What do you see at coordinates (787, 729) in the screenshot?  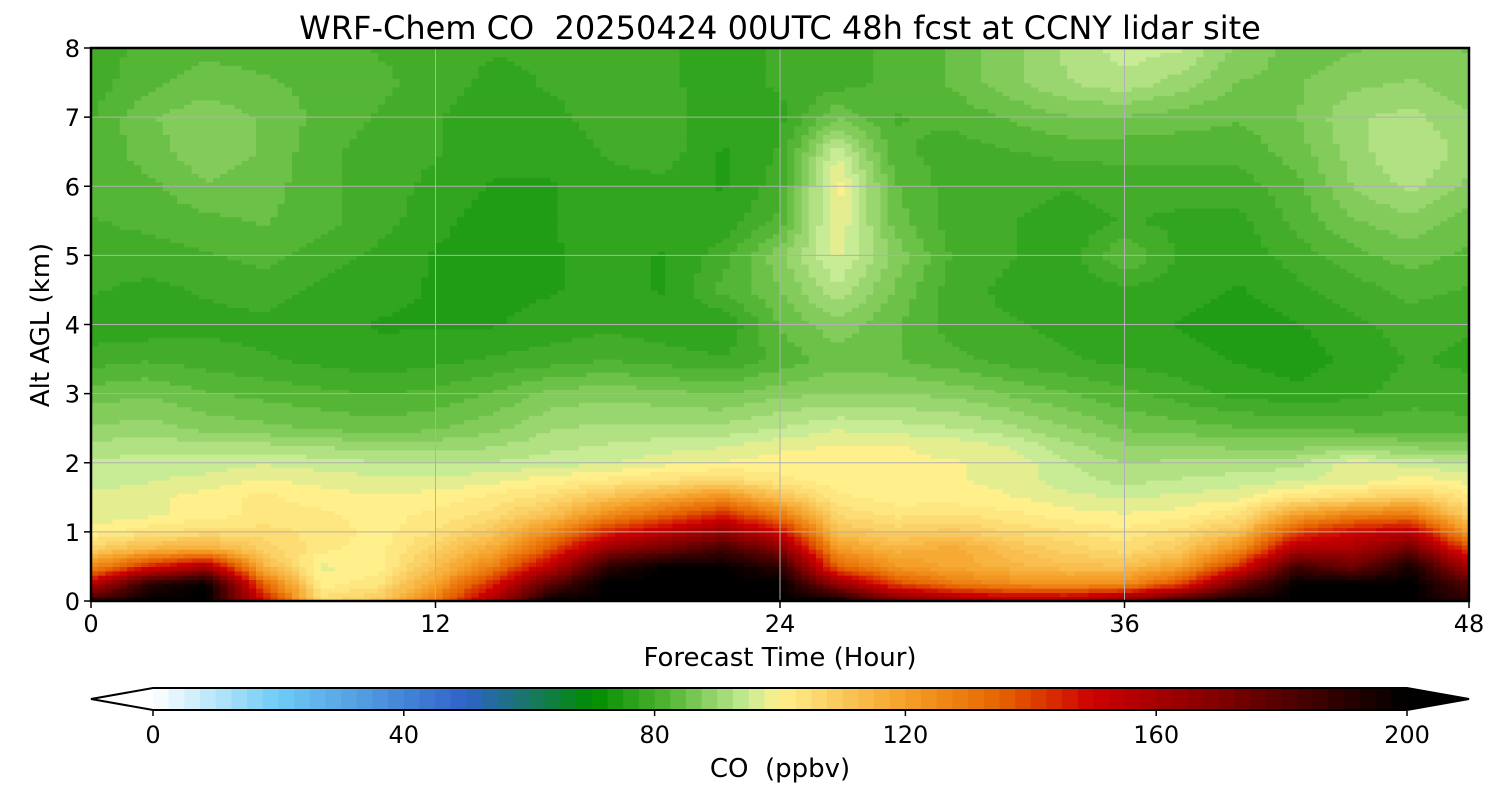 I see `colorbar-ticks: 0 40 80 120 160 200` at bounding box center [787, 729].